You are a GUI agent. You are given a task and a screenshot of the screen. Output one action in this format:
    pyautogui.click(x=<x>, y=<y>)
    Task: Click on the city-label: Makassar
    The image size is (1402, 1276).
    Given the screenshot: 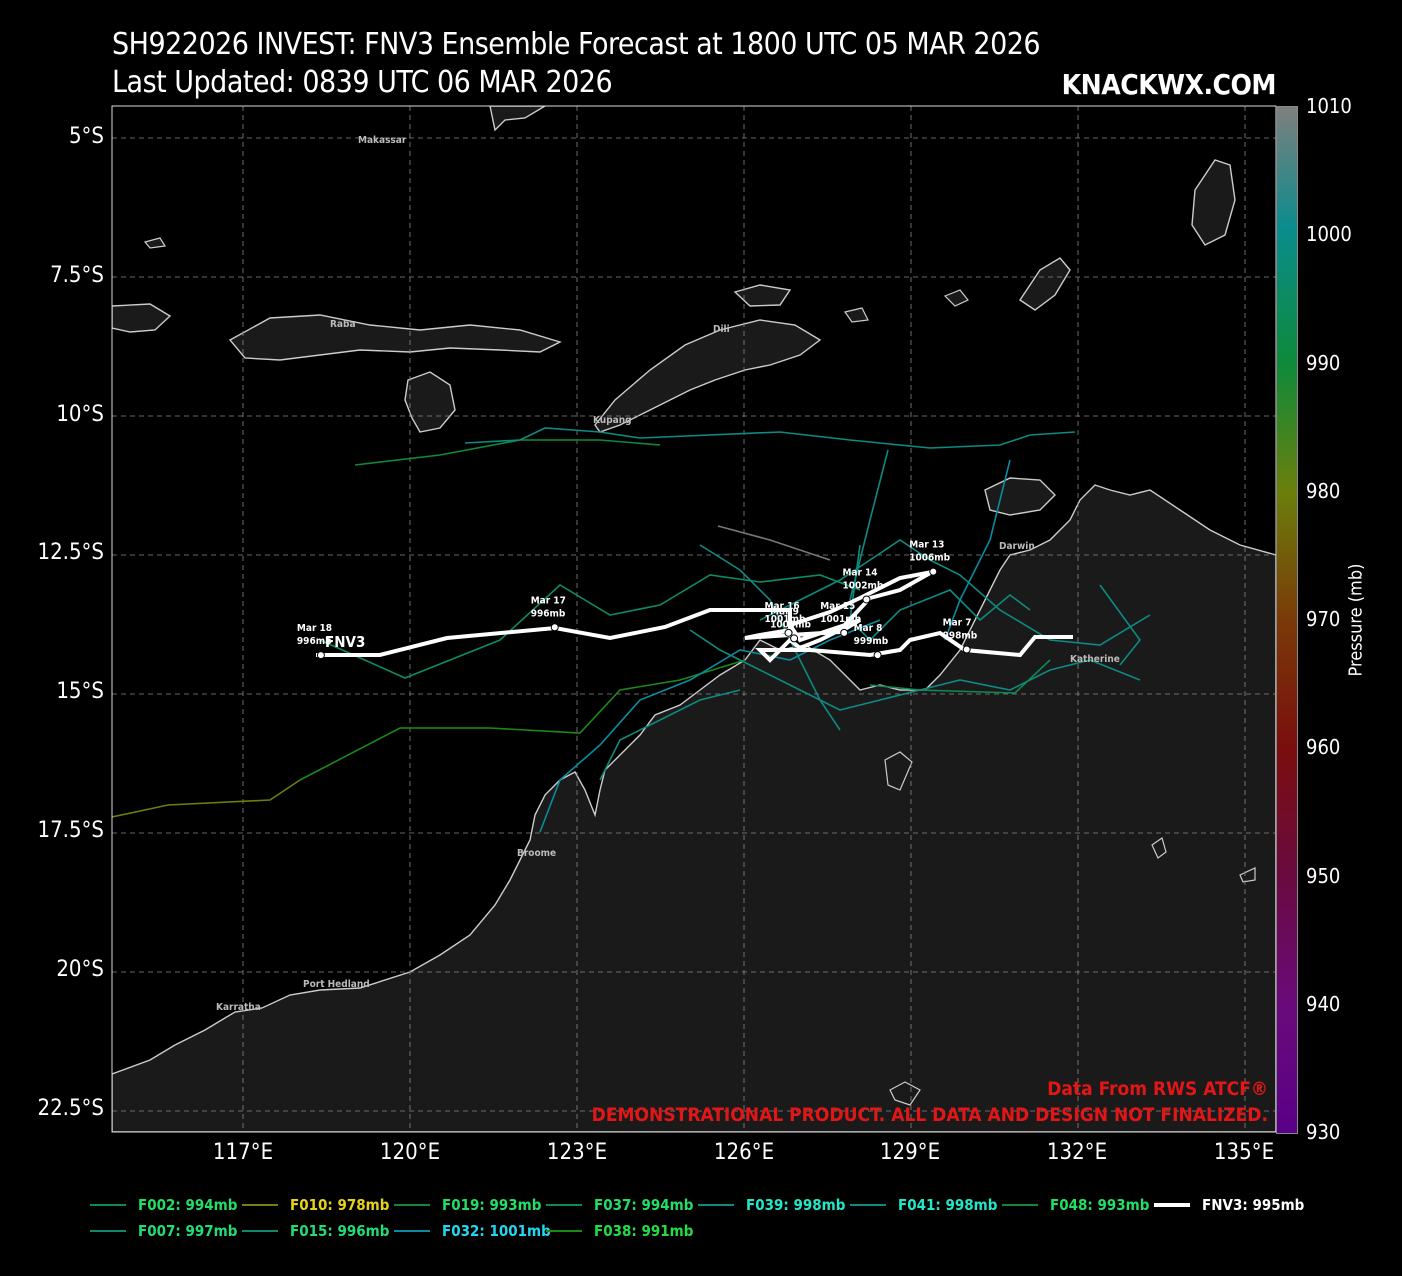 What is the action you would take?
    pyautogui.click(x=382, y=140)
    